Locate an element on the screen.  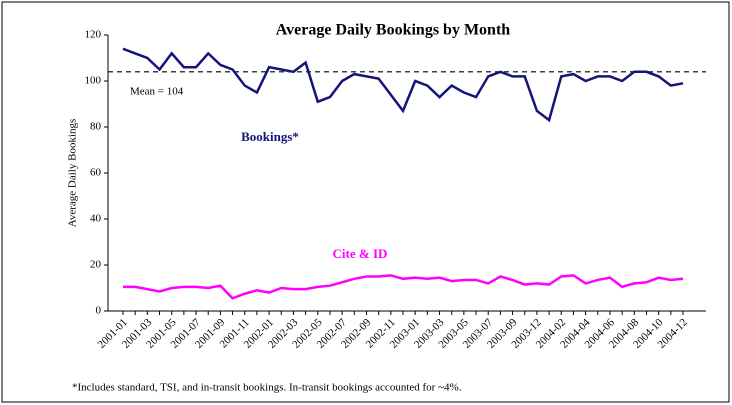
series-label: Cite & ID is located at coordinates (360, 253).